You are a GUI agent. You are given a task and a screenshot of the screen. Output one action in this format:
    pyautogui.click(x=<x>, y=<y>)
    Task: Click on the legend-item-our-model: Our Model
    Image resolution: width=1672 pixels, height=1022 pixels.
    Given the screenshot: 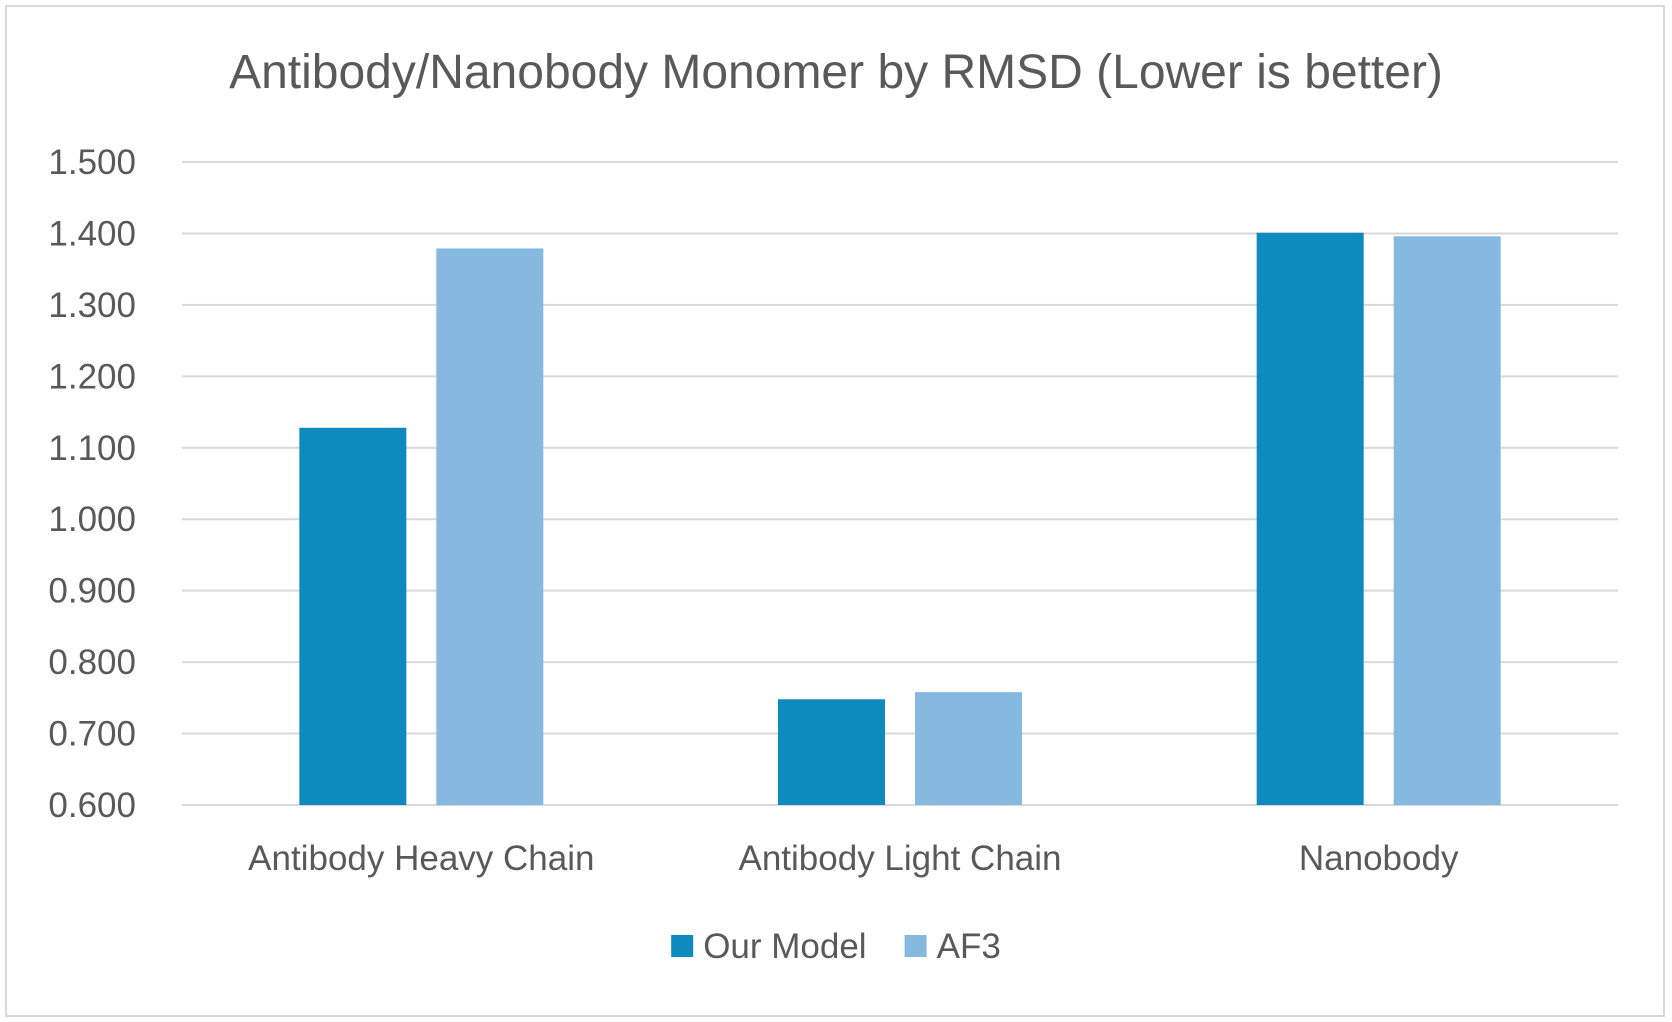 What is the action you would take?
    pyautogui.click(x=769, y=946)
    